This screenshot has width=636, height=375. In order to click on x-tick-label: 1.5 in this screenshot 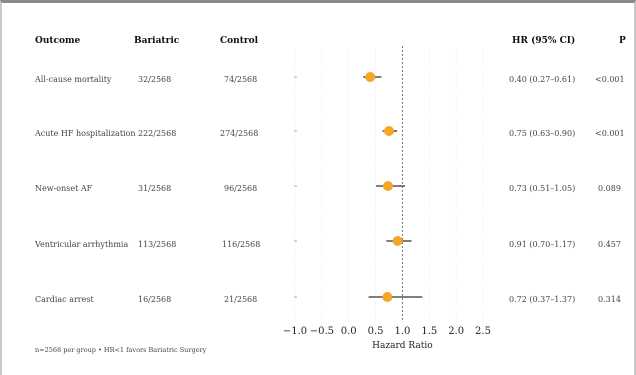, I will do `click(429, 331)`.